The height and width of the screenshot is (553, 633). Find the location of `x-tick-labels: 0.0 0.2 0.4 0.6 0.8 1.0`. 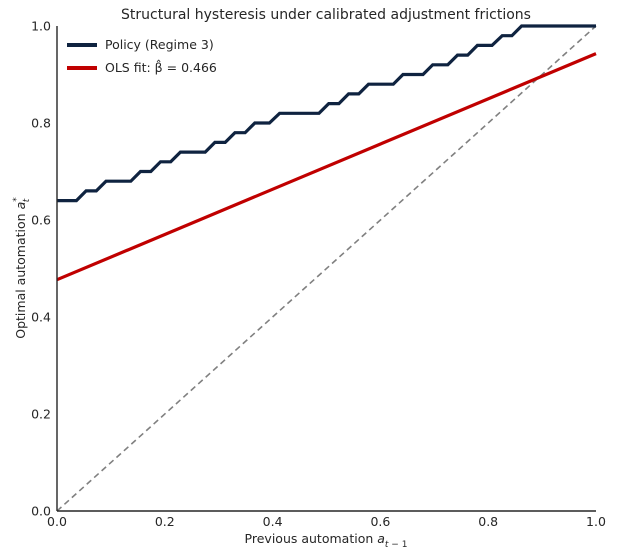

x-tick-labels: 0.0 0.2 0.4 0.6 0.8 1.0 is located at coordinates (326, 521).